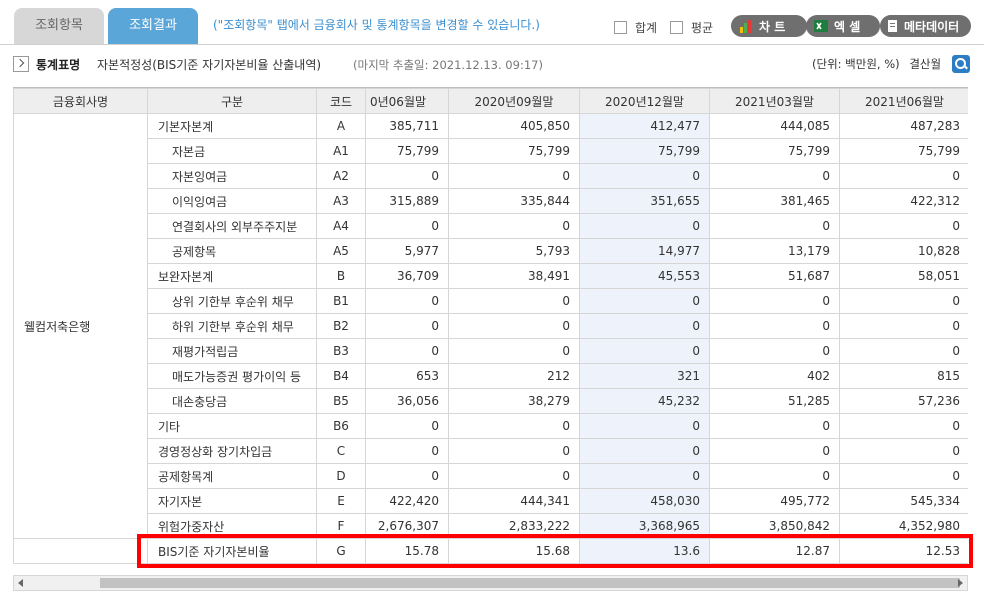  Describe the element at coordinates (644, 251) in the screenshot. I see `value-cell: 14,977` at that location.